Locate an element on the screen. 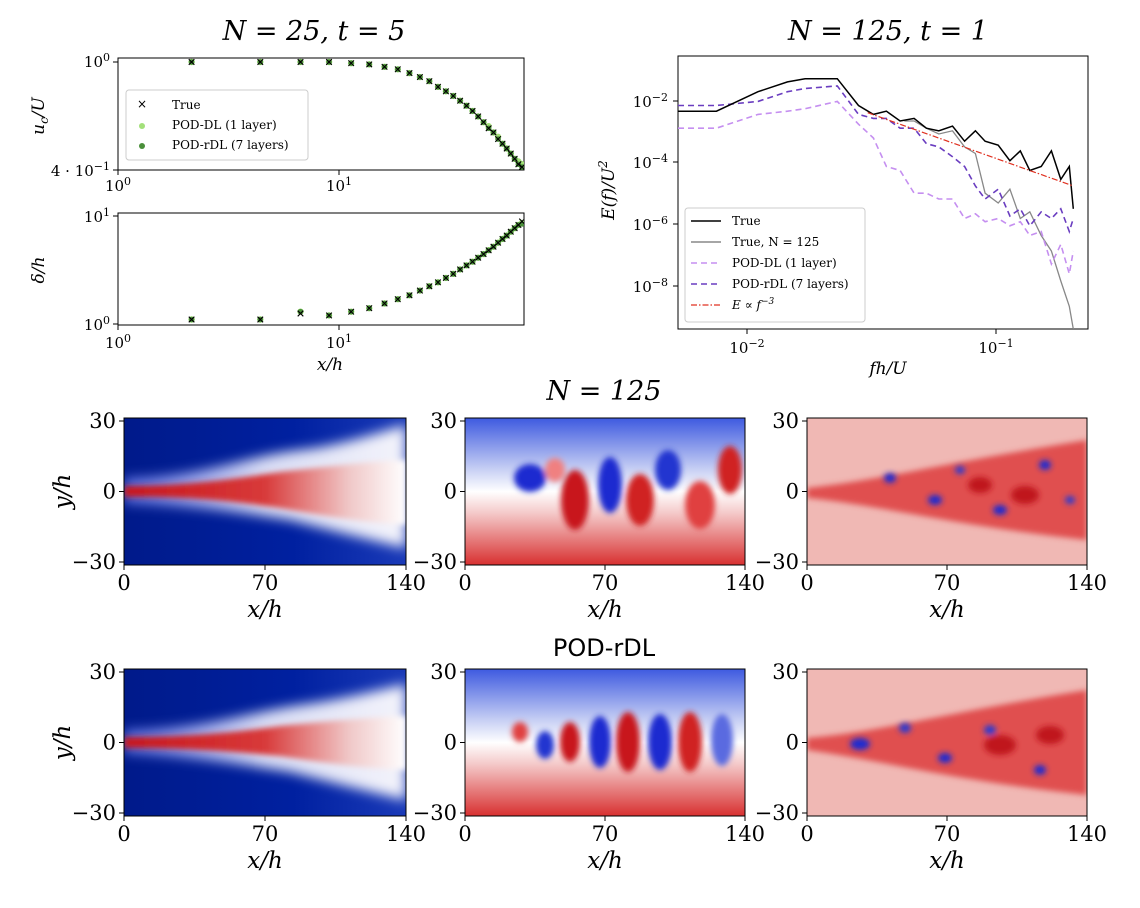  spectrum-xtick-exp: −1 is located at coordinates (1005, 343).